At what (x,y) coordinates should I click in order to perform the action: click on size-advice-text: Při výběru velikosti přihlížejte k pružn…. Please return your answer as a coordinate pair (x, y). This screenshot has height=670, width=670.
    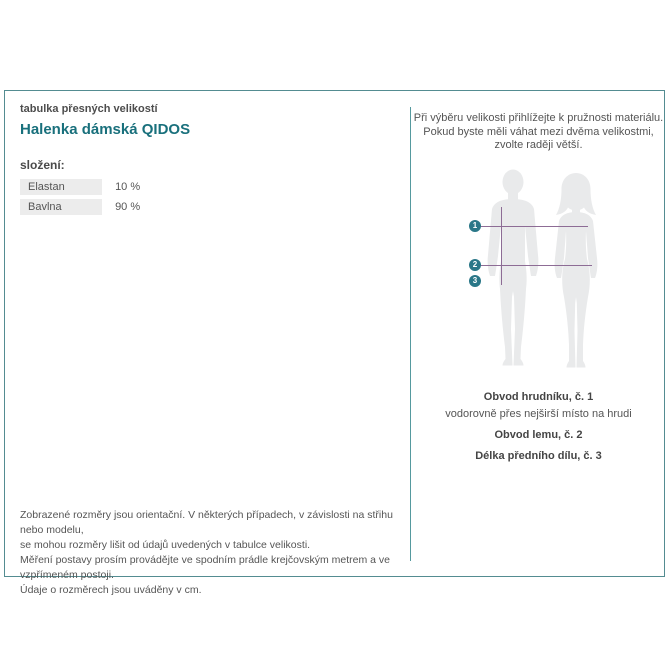
    Looking at the image, I should click on (538, 132).